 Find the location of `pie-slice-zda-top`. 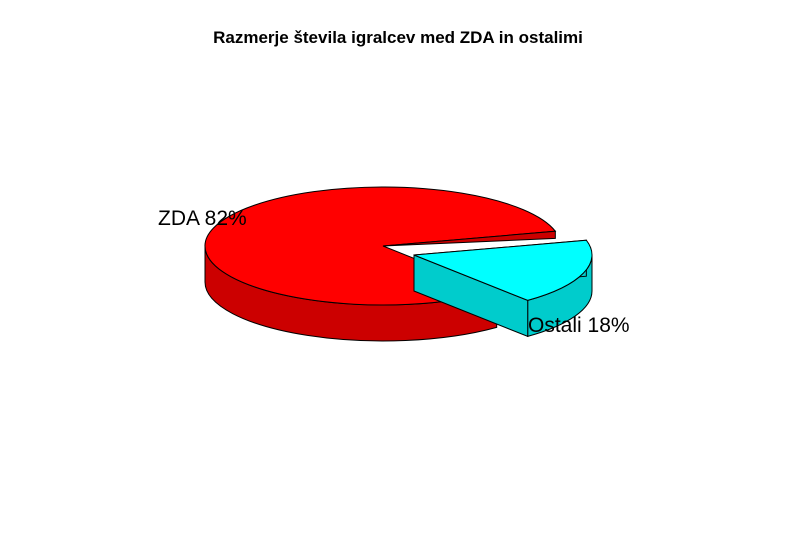

pie-slice-zda-top is located at coordinates (380, 246).